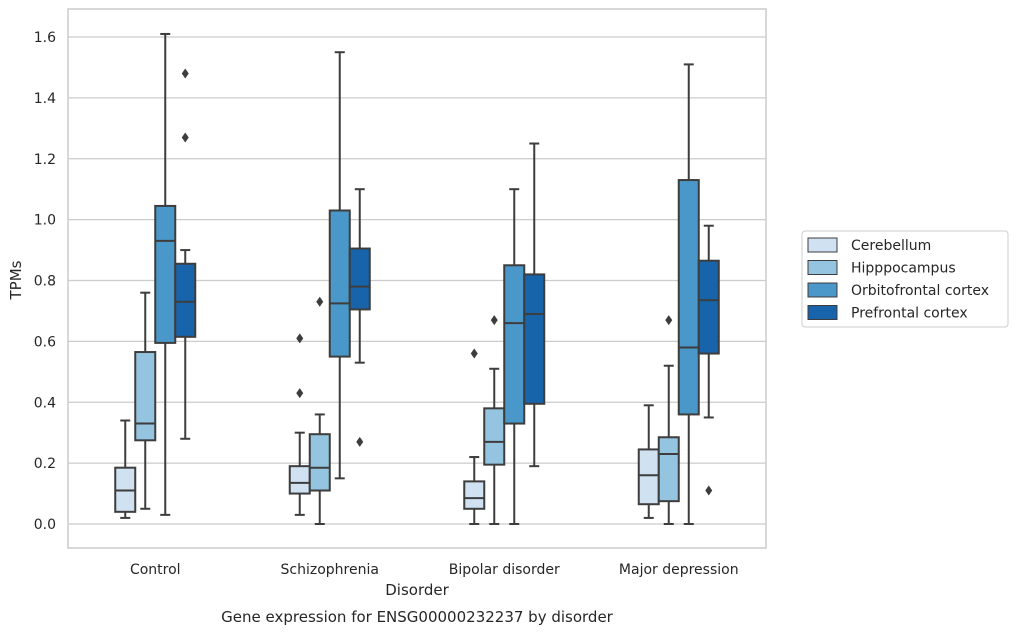 The height and width of the screenshot is (634, 1018). Describe the element at coordinates (45, 38) in the screenshot. I see `y-tick-label: 1.6` at that location.